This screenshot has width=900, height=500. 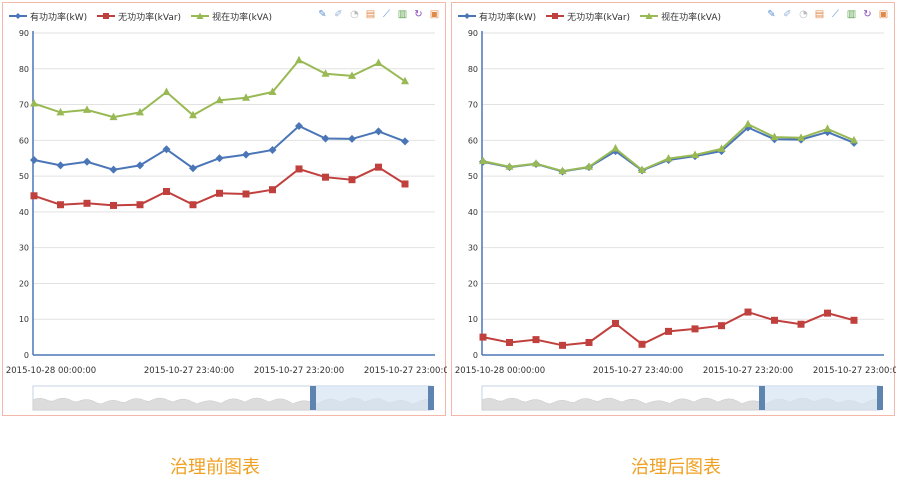 What do you see at coordinates (473, 140) in the screenshot?
I see `y-tick-label: 60` at bounding box center [473, 140].